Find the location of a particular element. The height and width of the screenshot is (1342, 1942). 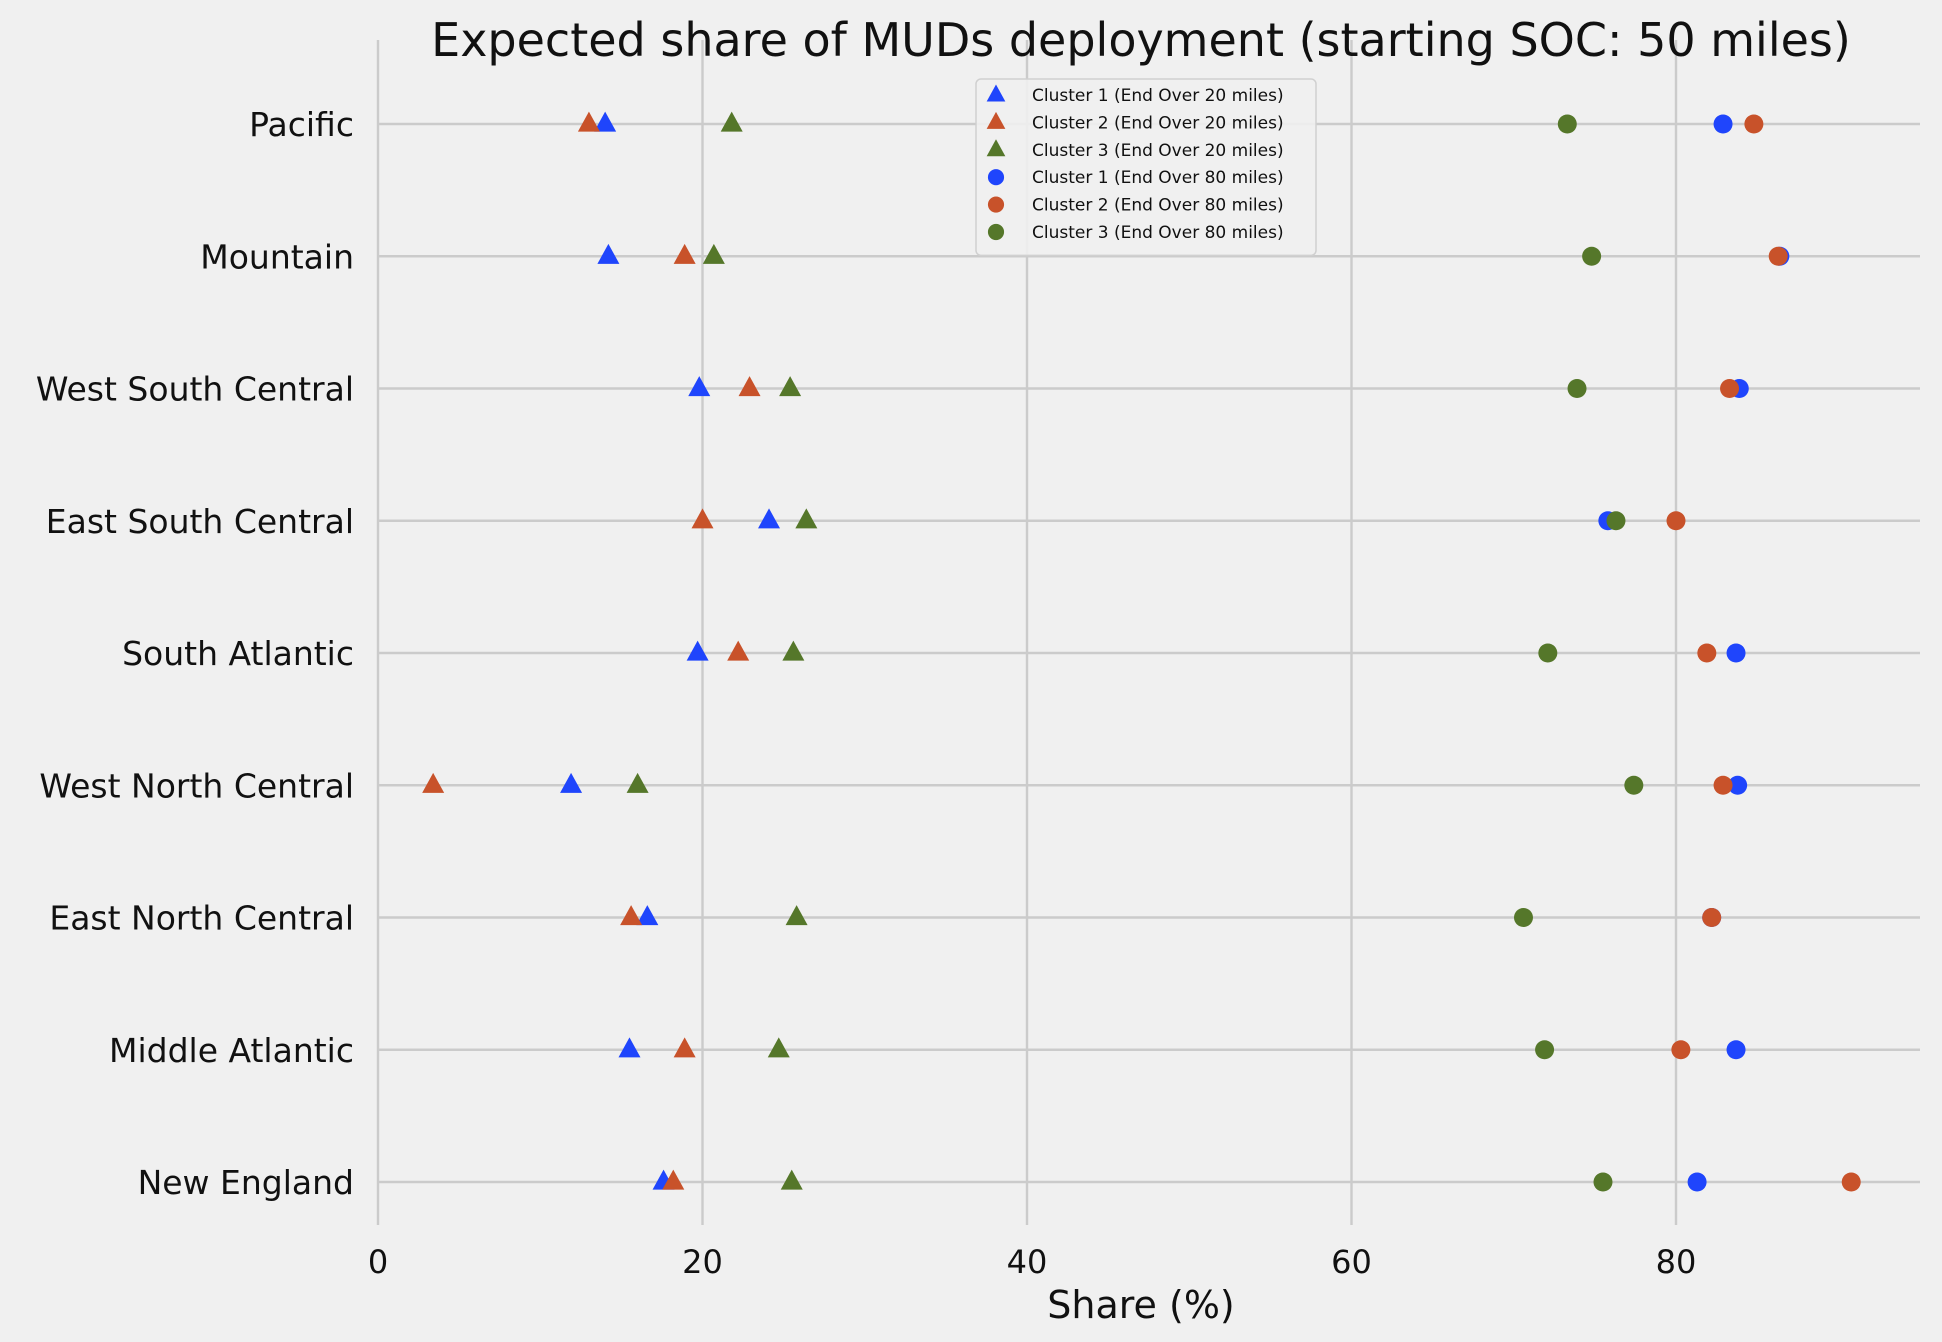

marker-triangle-series-1-west-south-central is located at coordinates (699, 386).